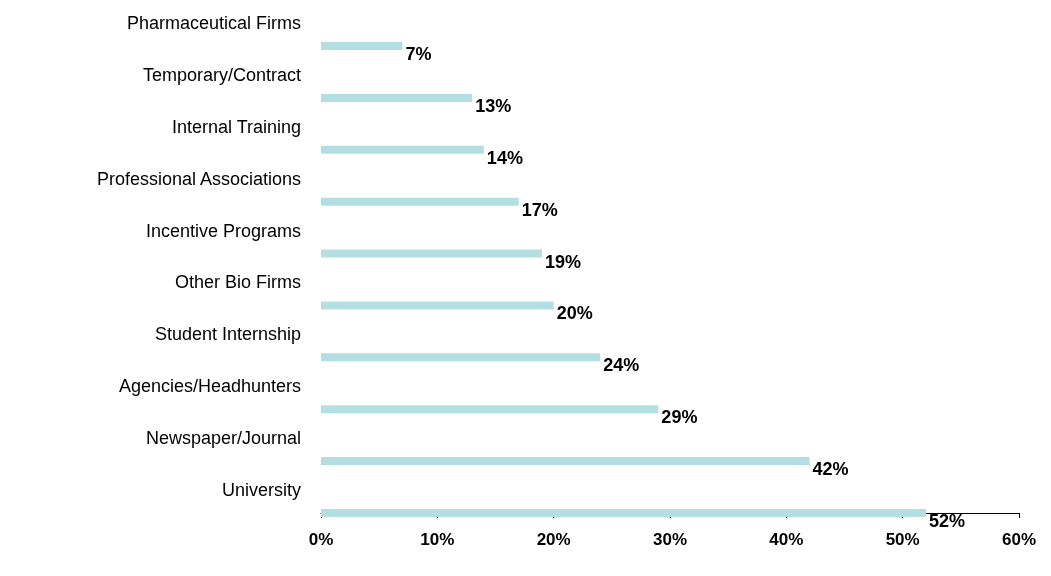 This screenshot has width=1051, height=576. Describe the element at coordinates (261, 490) in the screenshot. I see `y-tick-label: University` at that location.